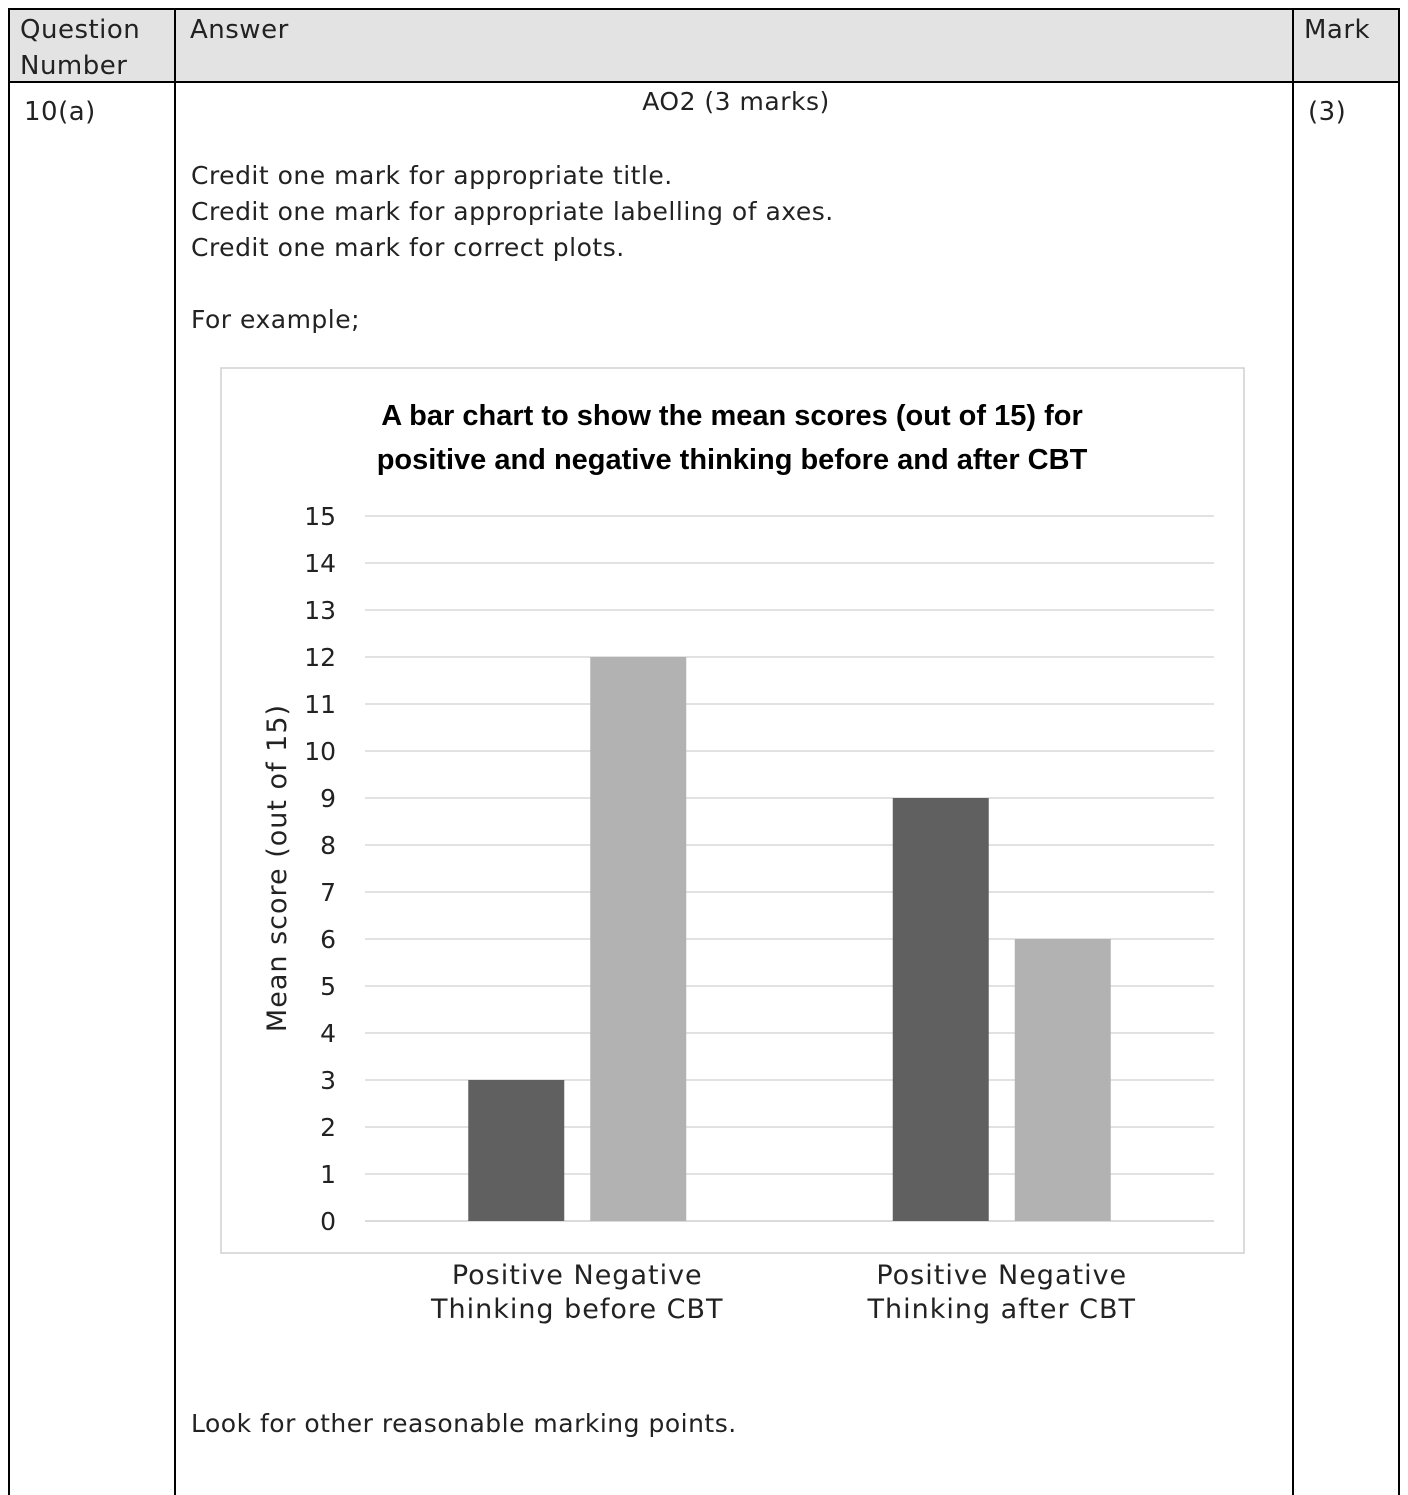 This screenshot has height=1495, width=1408. I want to click on y-tick-label: 2, so click(328, 1127).